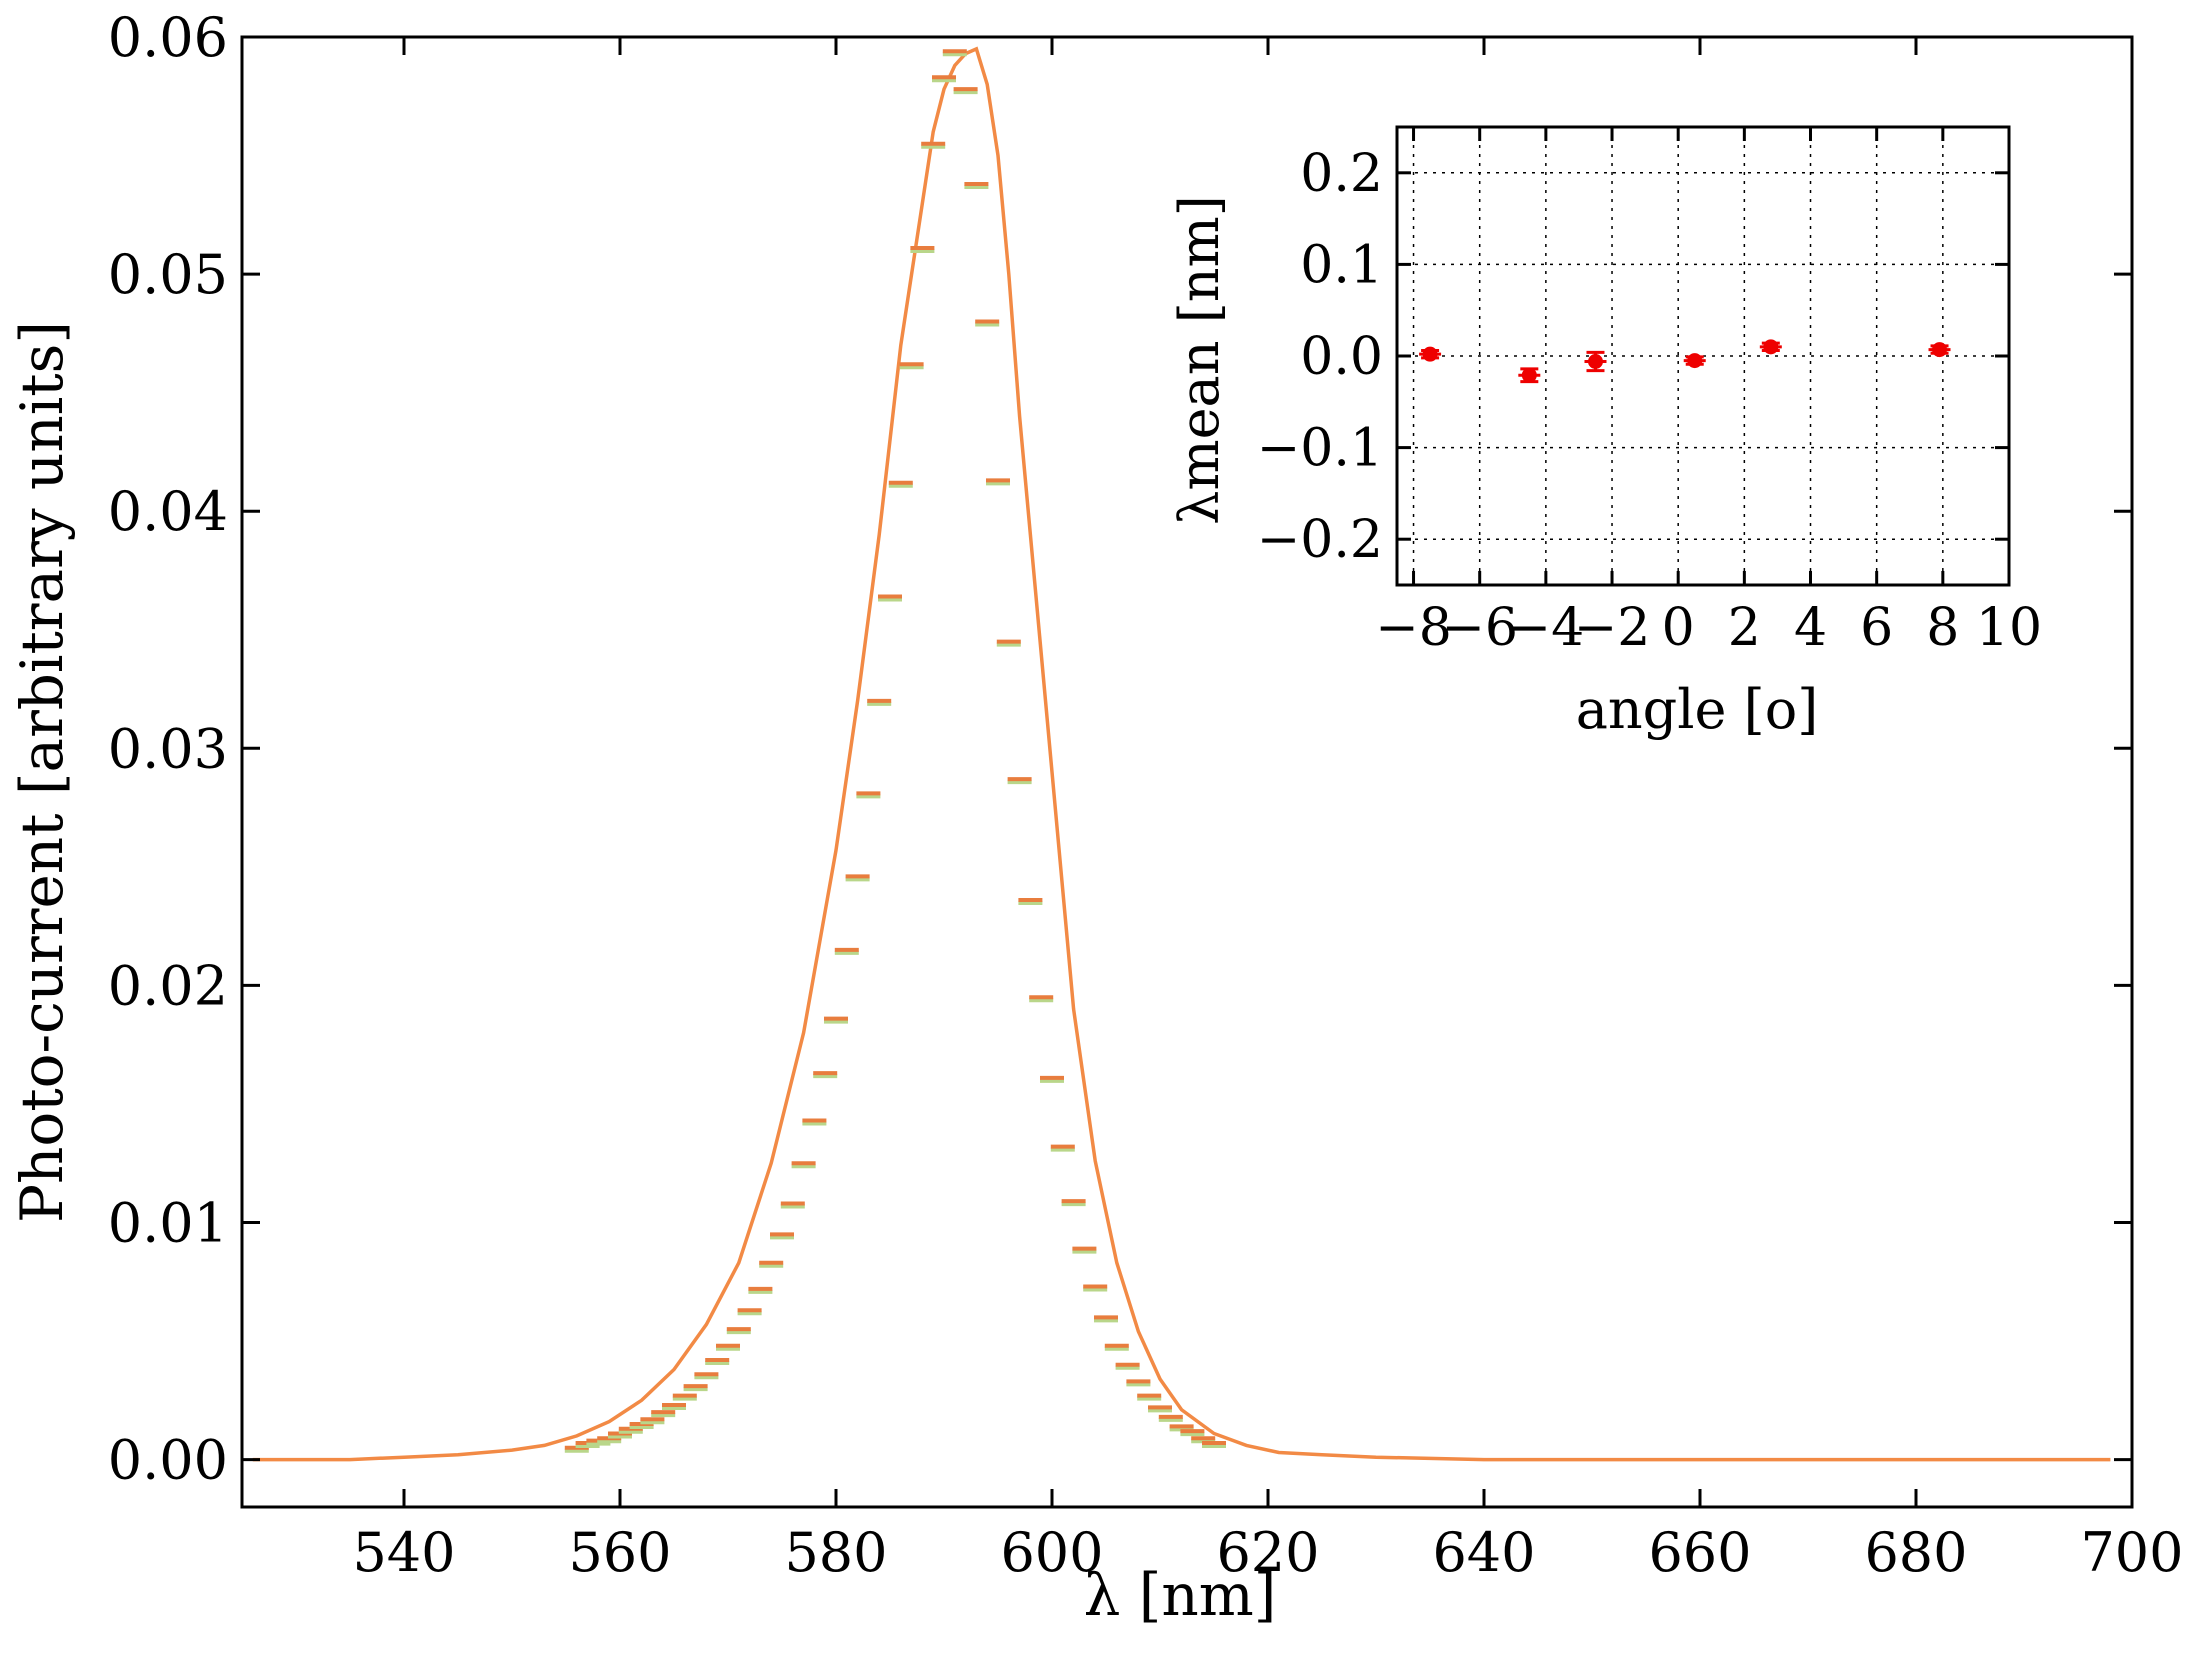  What do you see at coordinates (1199, 360) in the screenshot?
I see `inset-y-axis-label: λmean [nm]` at bounding box center [1199, 360].